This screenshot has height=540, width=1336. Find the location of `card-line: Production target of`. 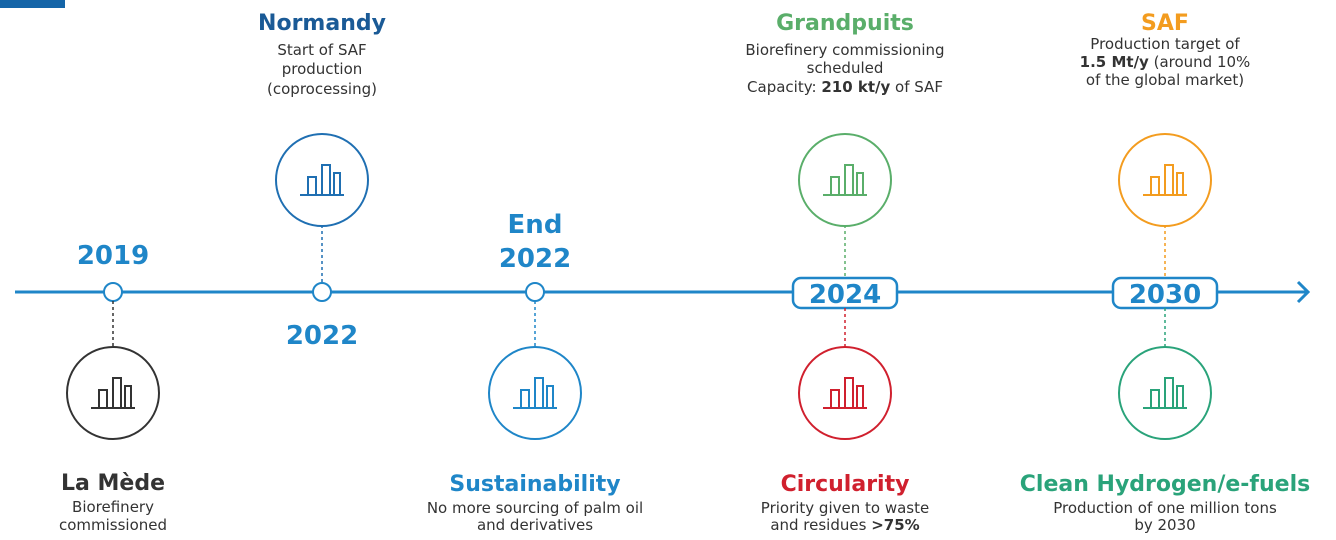

card-line: Production target of is located at coordinates (1165, 44).